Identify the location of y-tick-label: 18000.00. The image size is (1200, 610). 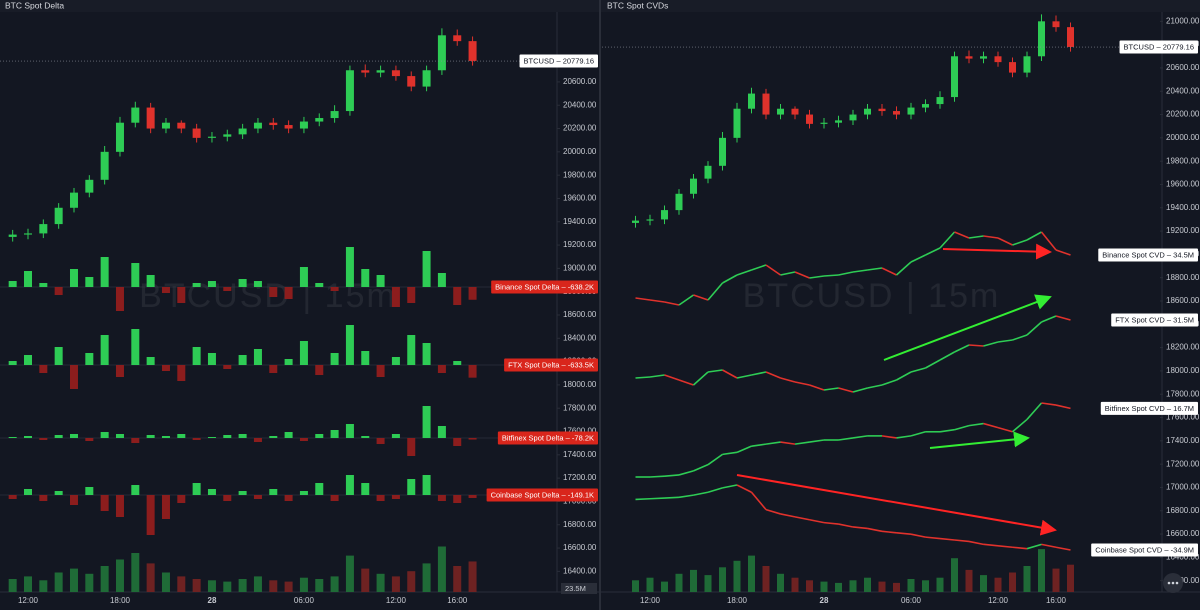
(1183, 370).